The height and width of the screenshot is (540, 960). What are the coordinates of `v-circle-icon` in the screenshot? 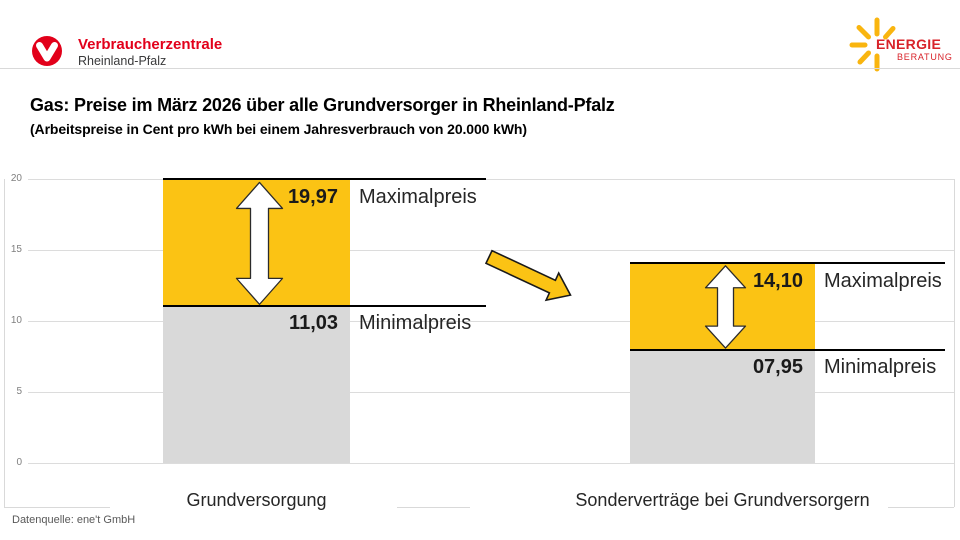 It's located at (47, 51).